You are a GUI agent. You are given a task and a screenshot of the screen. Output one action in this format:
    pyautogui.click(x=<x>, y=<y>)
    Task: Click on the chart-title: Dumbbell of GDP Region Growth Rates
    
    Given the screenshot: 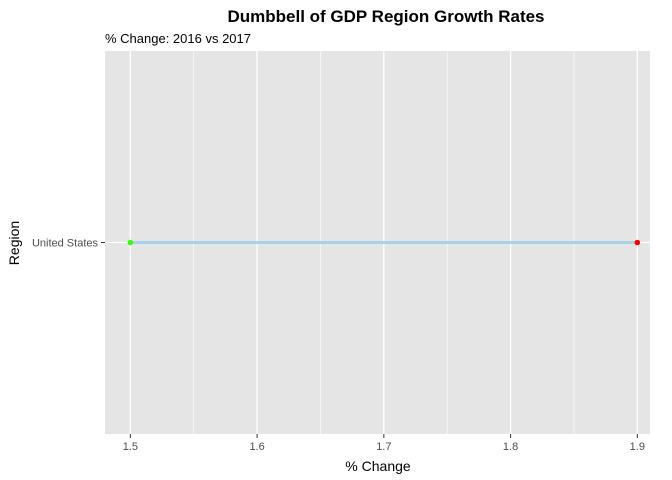 What is the action you would take?
    pyautogui.click(x=385, y=16)
    